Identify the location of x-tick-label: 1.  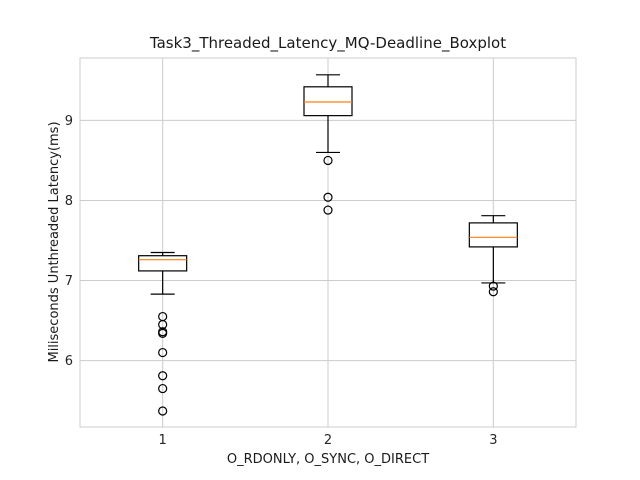
(163, 440).